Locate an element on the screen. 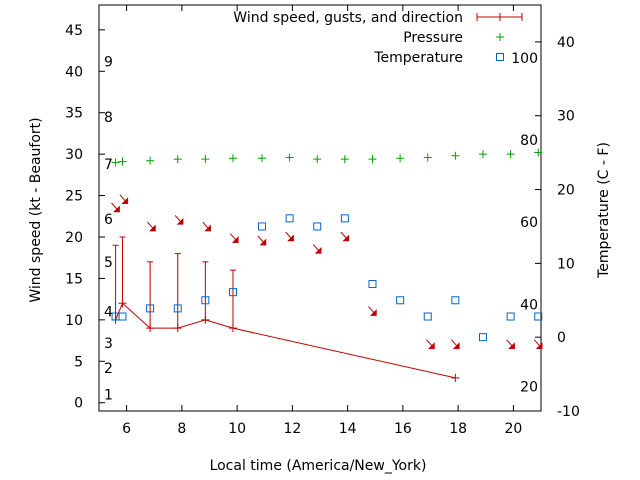  legend-wind-marker is located at coordinates (500, 17).